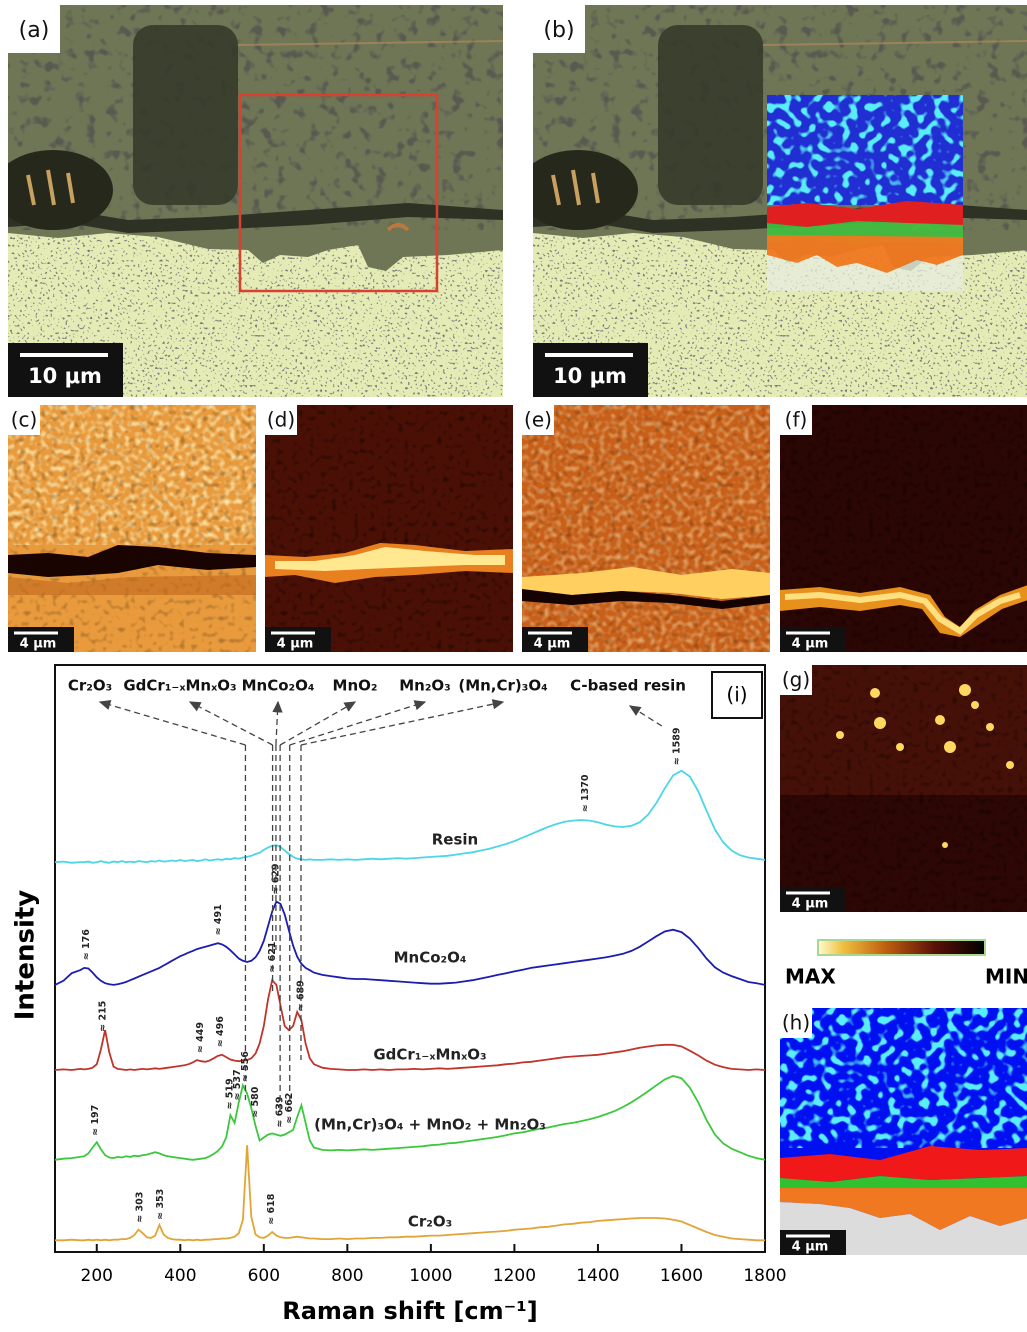  I want to click on peak-label: ≈ 1370, so click(585, 793).